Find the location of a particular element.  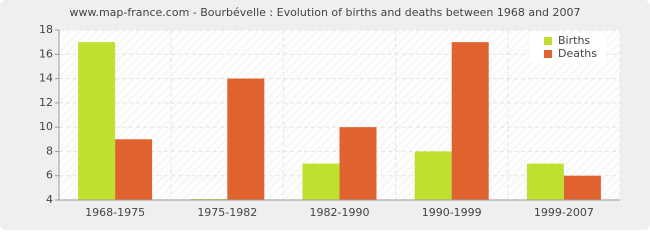

y-tick-label: 14 is located at coordinates (46, 78).